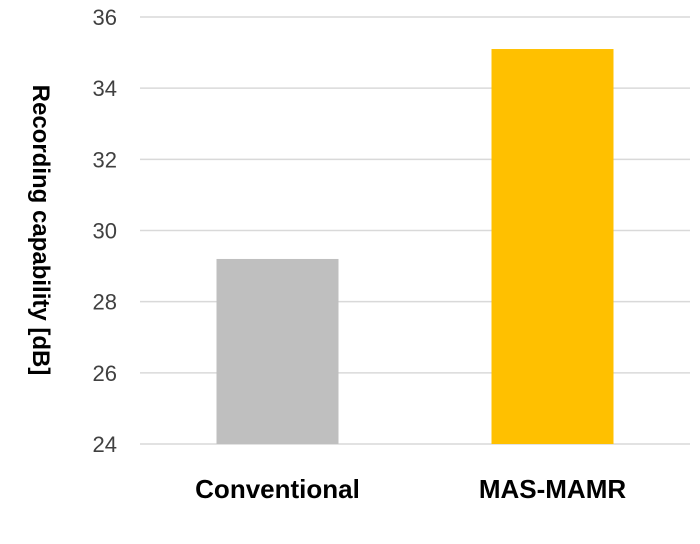 The image size is (700, 544). Describe the element at coordinates (40, 230) in the screenshot. I see `y-axis-title: Recording capability [dB]` at that location.